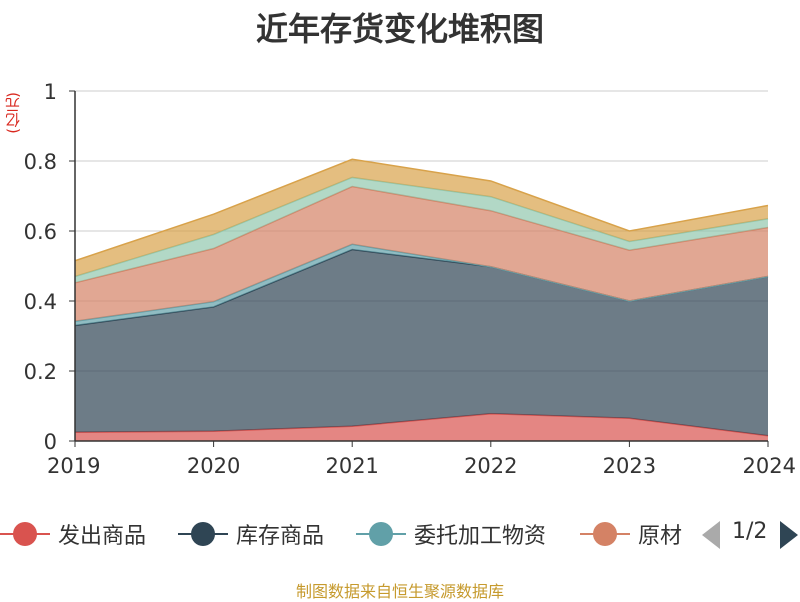  What do you see at coordinates (421, 427) in the screenshot?
I see `area-series` at bounding box center [421, 427].